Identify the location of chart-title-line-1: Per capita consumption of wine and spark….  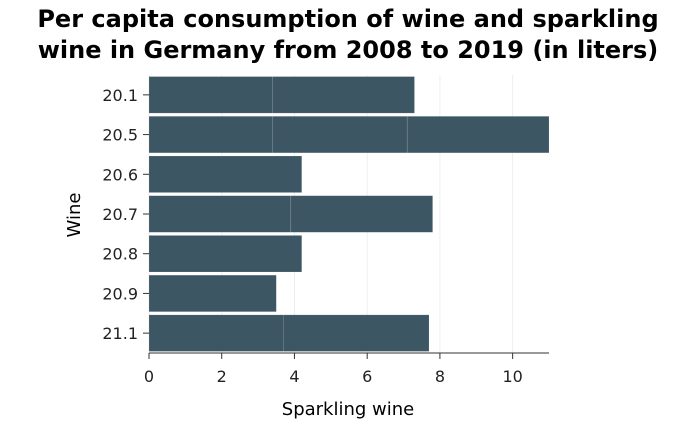
(348, 19).